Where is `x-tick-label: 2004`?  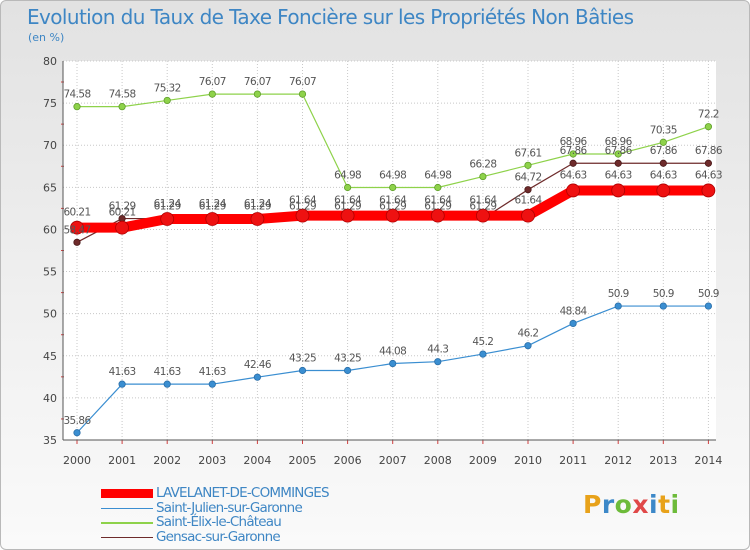
x-tick-label: 2004 is located at coordinates (257, 460).